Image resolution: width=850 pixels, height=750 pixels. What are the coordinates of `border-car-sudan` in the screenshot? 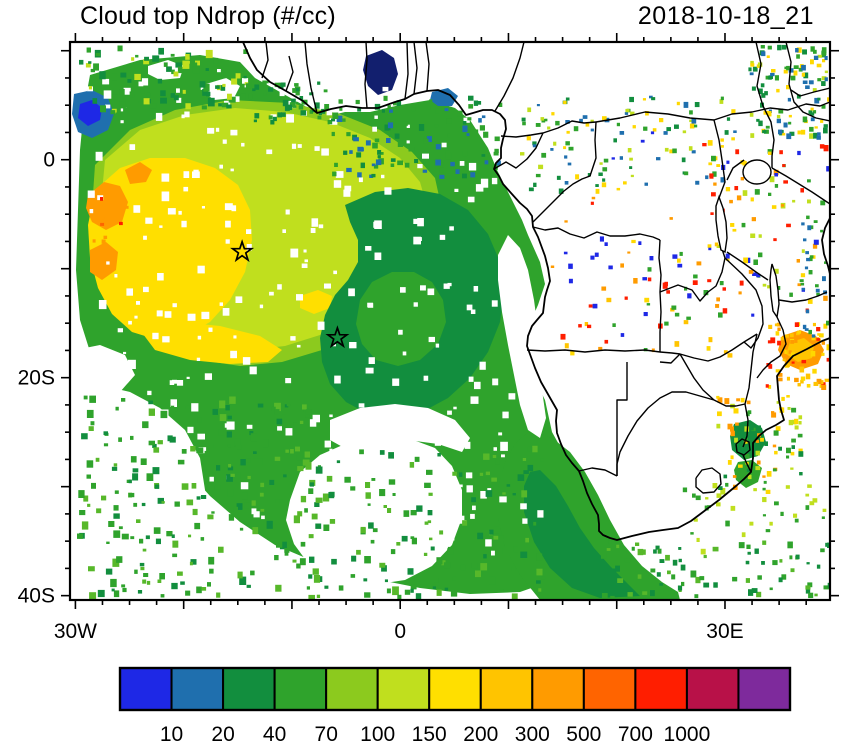 It's located at (771, 111).